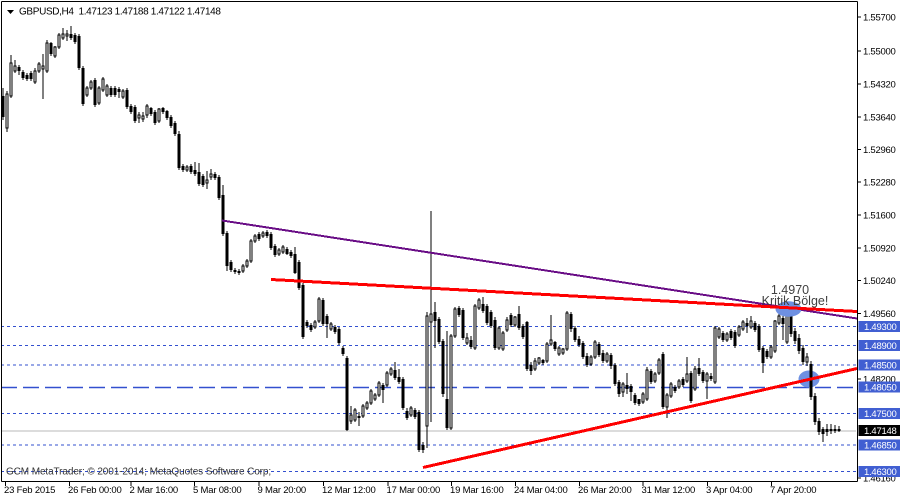 This screenshot has height=500, width=900. I want to click on svg-text: 1.48050, so click(880, 388).